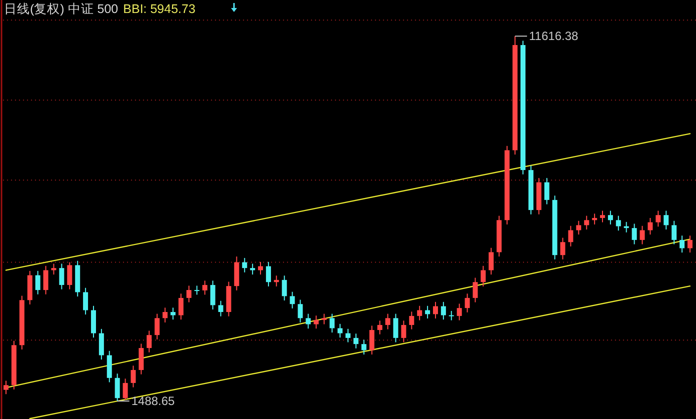 This screenshot has height=419, width=696. I want to click on chart-title: 日线(复权) 中证 500, so click(61, 9).